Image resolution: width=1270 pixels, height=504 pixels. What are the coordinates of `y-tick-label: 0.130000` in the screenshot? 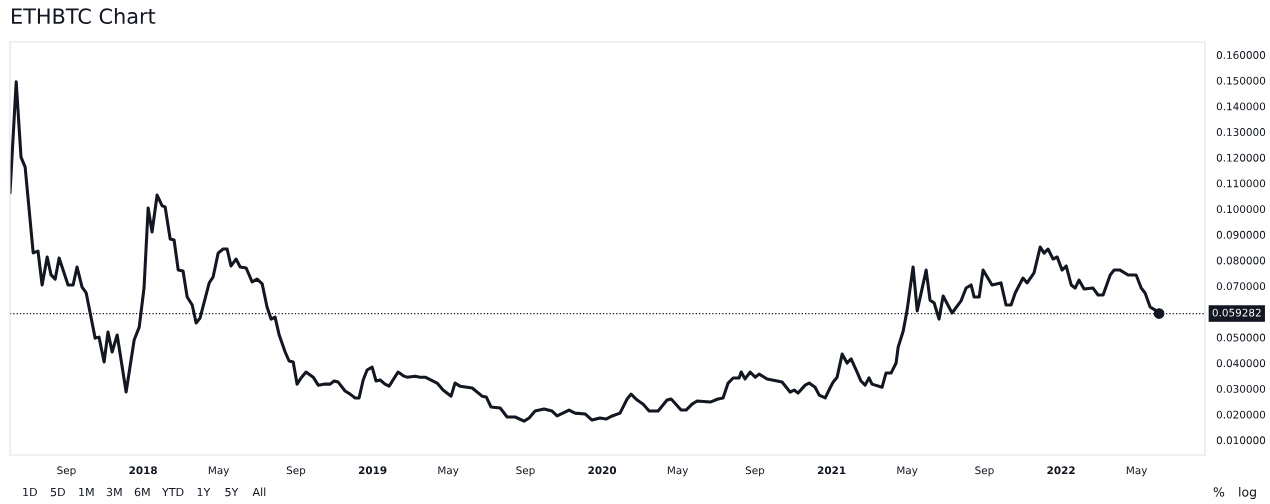 It's located at (1241, 132).